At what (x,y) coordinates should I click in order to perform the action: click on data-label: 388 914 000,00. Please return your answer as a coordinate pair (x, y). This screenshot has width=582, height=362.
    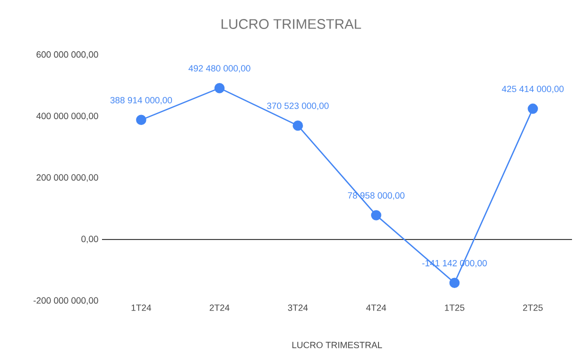
    Looking at the image, I should click on (141, 100).